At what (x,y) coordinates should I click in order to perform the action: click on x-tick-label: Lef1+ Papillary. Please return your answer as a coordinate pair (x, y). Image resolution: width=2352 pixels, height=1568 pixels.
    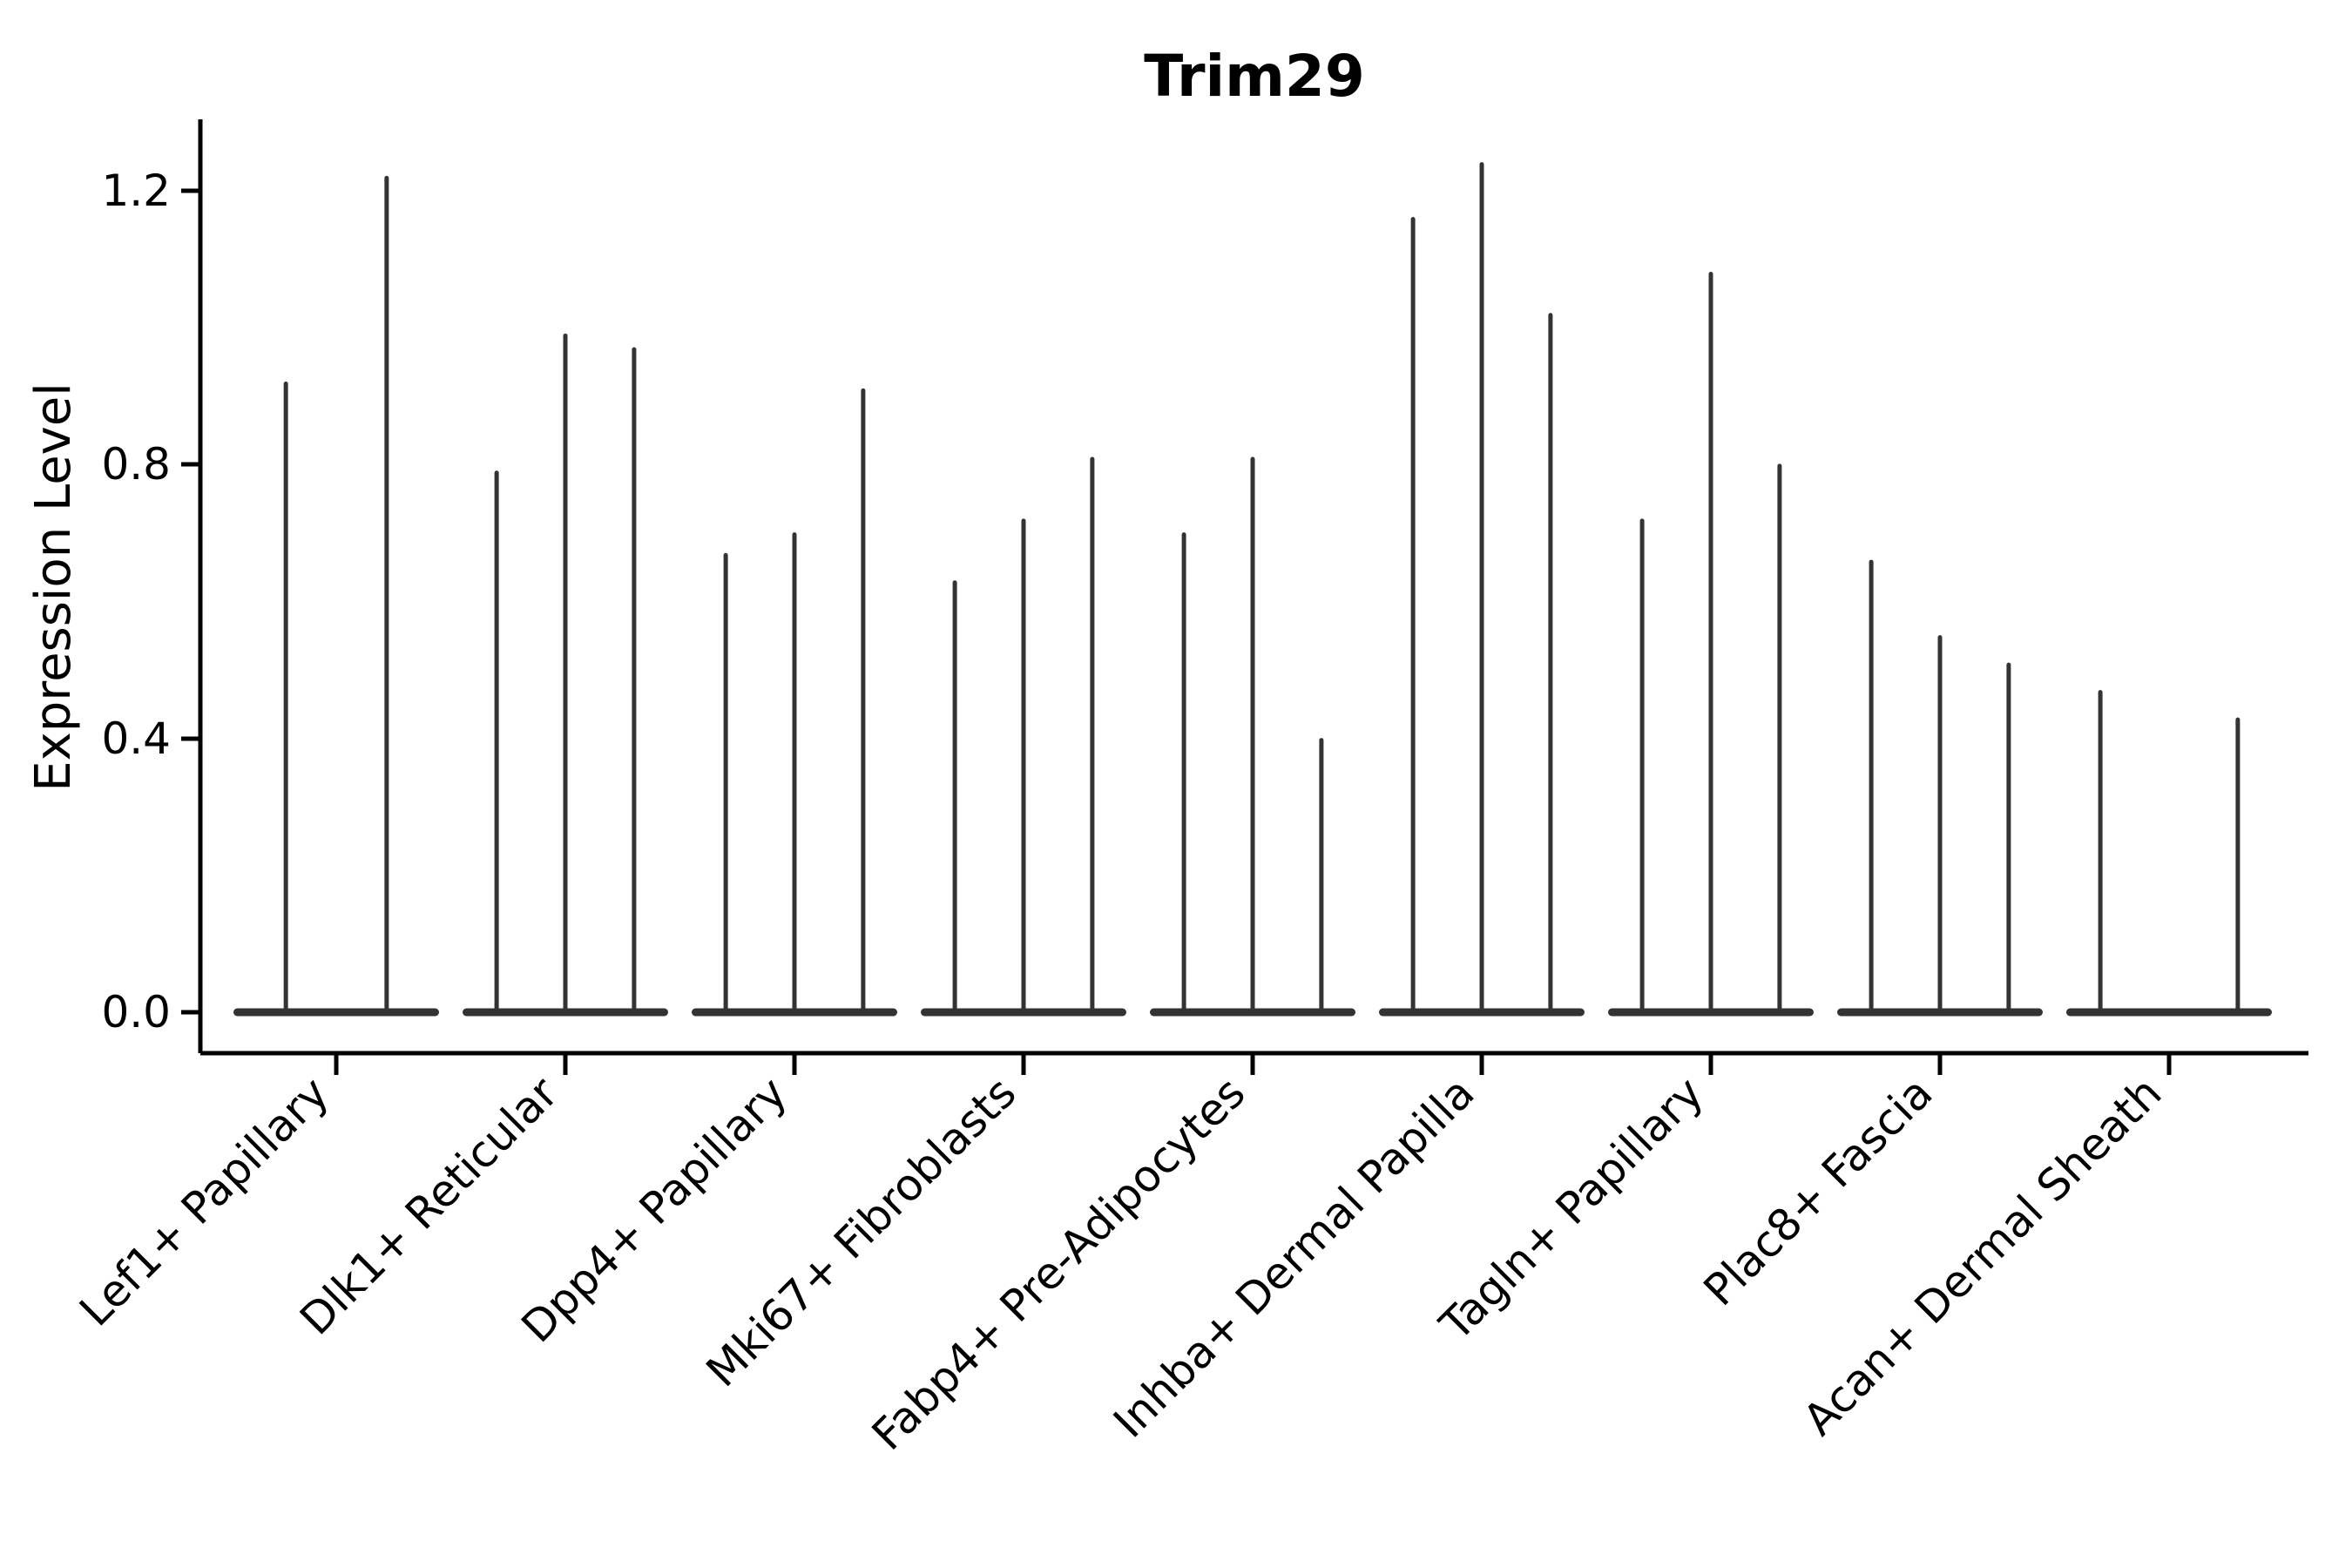
    Looking at the image, I should click on (204, 1201).